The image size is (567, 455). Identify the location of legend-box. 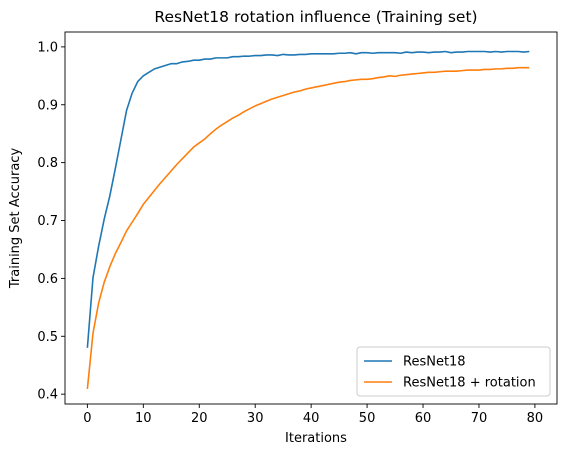
(453, 371).